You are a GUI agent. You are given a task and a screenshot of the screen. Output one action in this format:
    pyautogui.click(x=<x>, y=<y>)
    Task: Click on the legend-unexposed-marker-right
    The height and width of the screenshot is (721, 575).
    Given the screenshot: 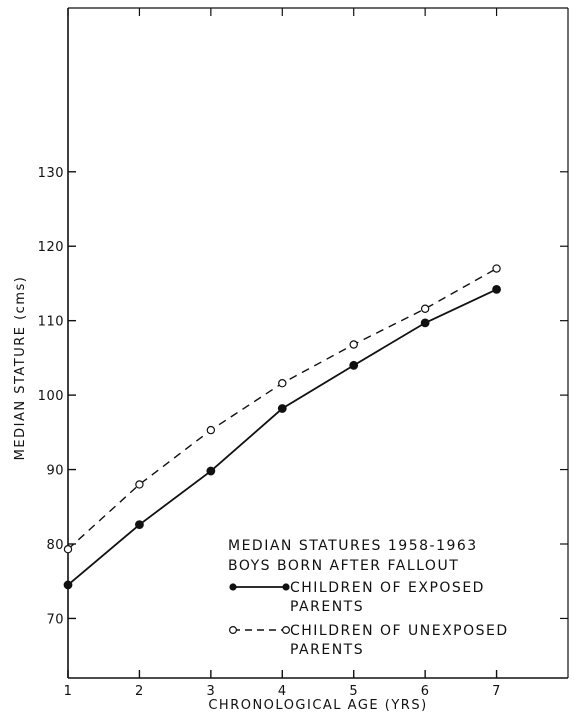 What is the action you would take?
    pyautogui.click(x=286, y=629)
    